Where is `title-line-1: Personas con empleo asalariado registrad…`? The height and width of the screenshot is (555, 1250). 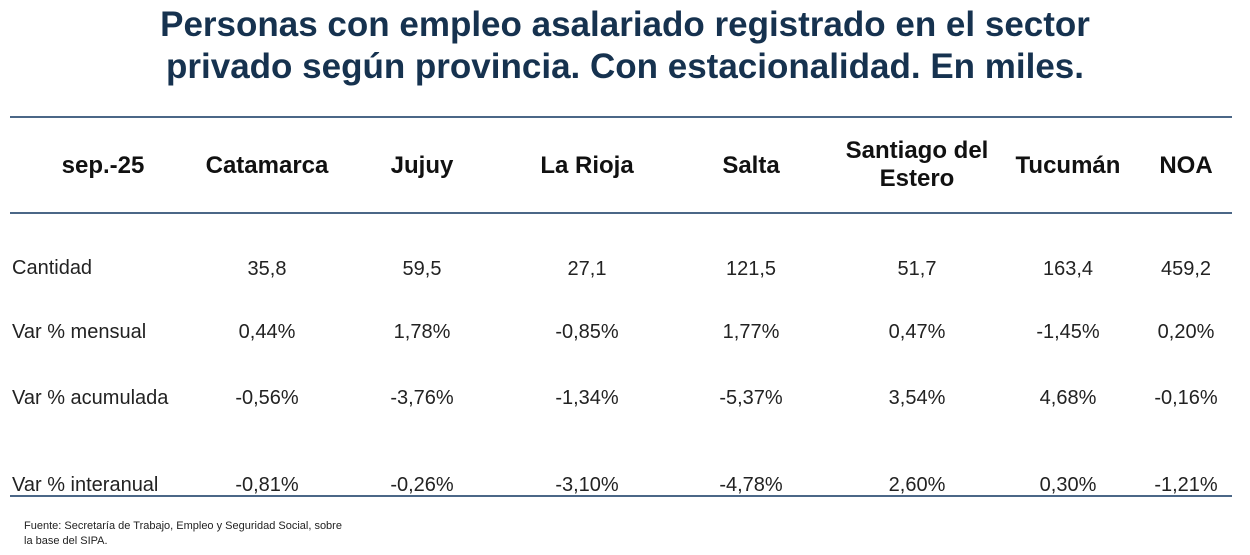 title-line-1: Personas con empleo asalariado registrad… is located at coordinates (625, 24).